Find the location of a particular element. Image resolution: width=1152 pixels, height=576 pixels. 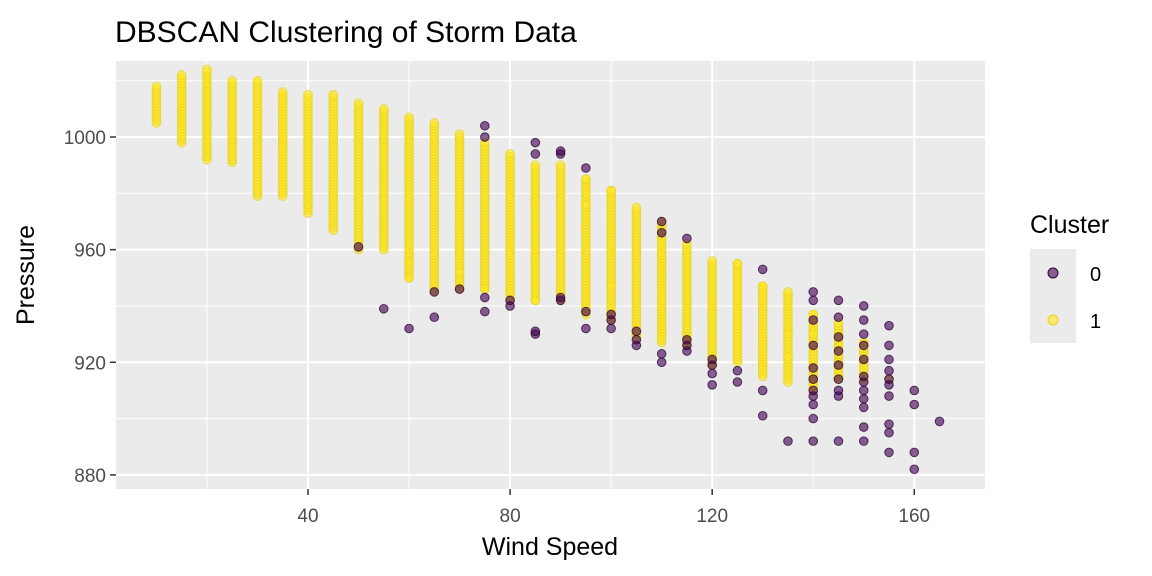

y-axis-title: Pressure is located at coordinates (26, 275).